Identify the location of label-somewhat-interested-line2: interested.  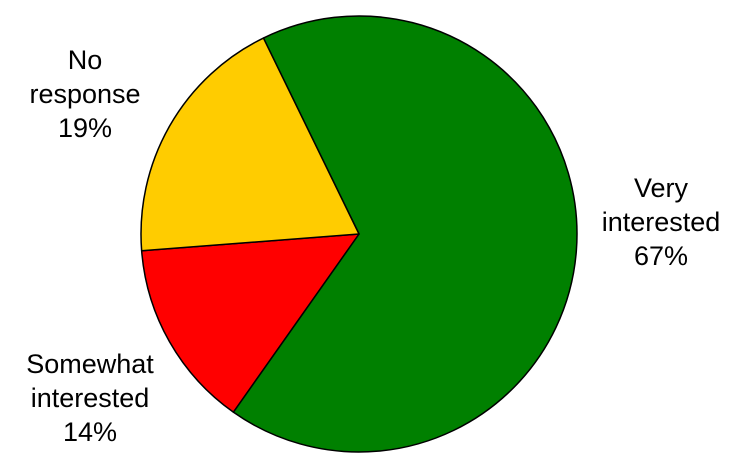
(90, 397).